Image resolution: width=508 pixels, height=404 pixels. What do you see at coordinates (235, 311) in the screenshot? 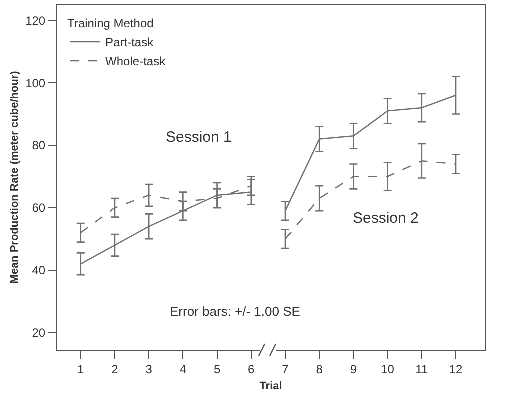
I see `annotation: Error bars: +/- 1.00 SE` at bounding box center [235, 311].